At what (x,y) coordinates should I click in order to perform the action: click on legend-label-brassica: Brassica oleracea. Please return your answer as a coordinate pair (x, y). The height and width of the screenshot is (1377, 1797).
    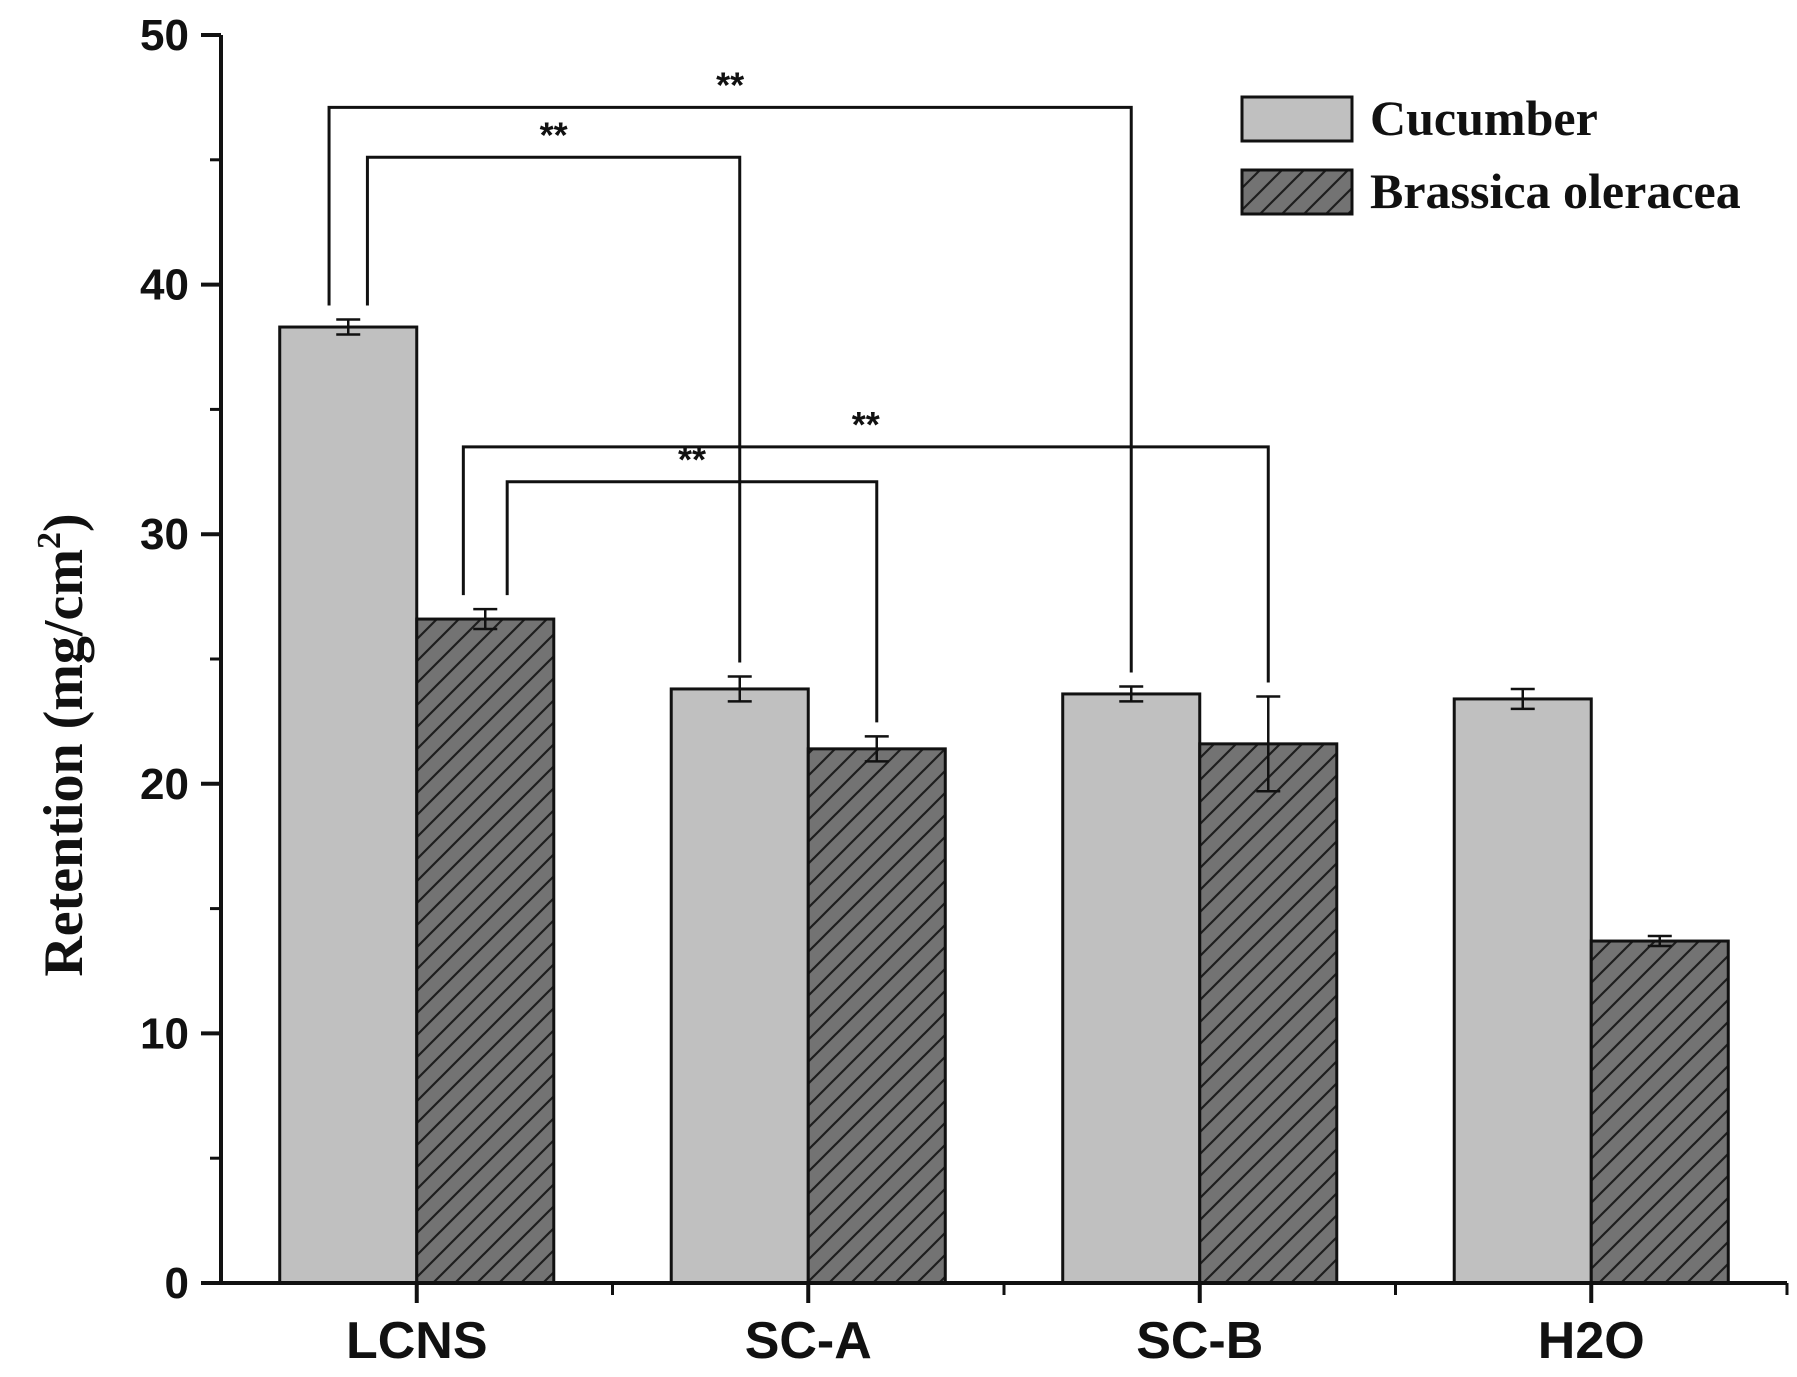
    Looking at the image, I should click on (1555, 191).